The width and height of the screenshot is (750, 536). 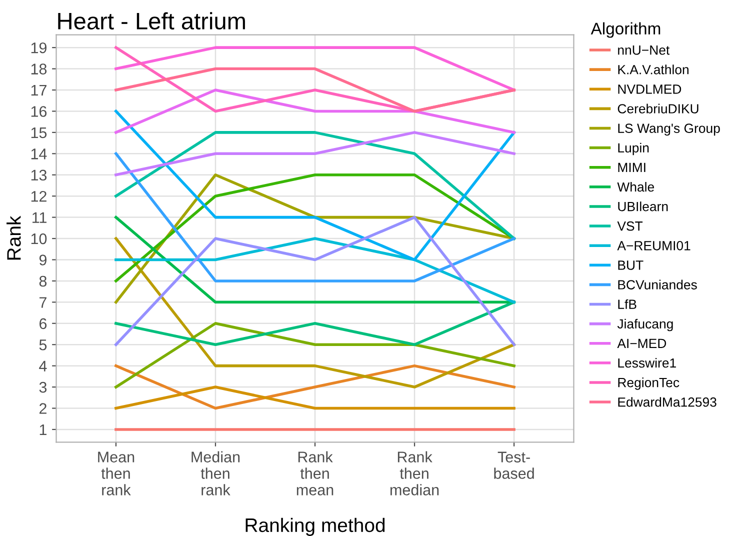 What do you see at coordinates (647, 363) in the screenshot?
I see `legend-label: Lesswire1` at bounding box center [647, 363].